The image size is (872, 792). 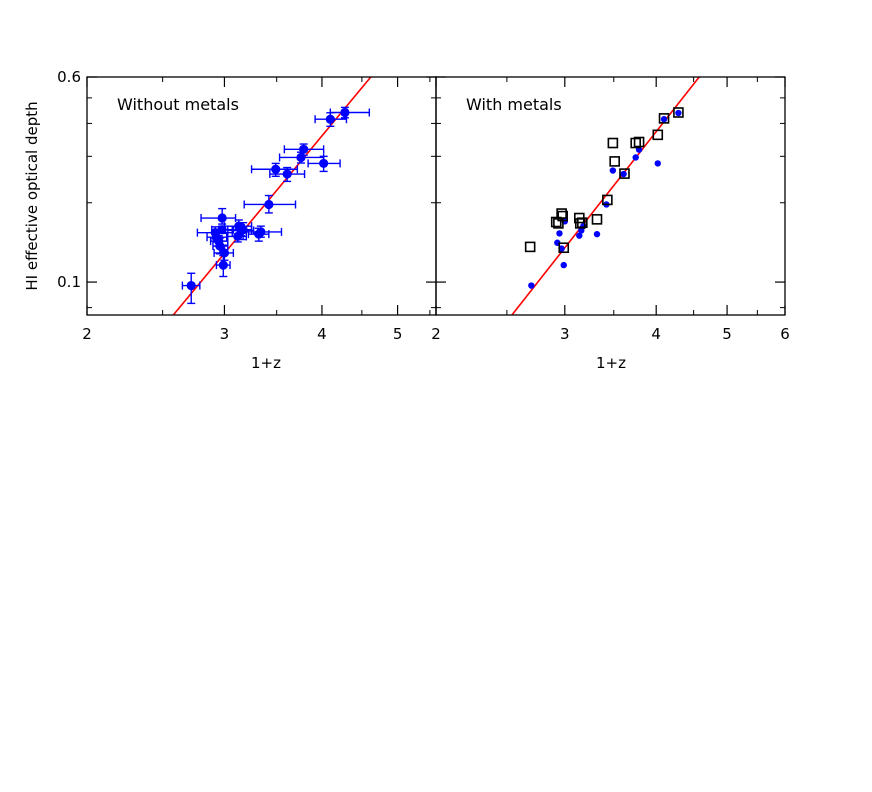 I want to click on panel-2-points, so click(x=604, y=198).